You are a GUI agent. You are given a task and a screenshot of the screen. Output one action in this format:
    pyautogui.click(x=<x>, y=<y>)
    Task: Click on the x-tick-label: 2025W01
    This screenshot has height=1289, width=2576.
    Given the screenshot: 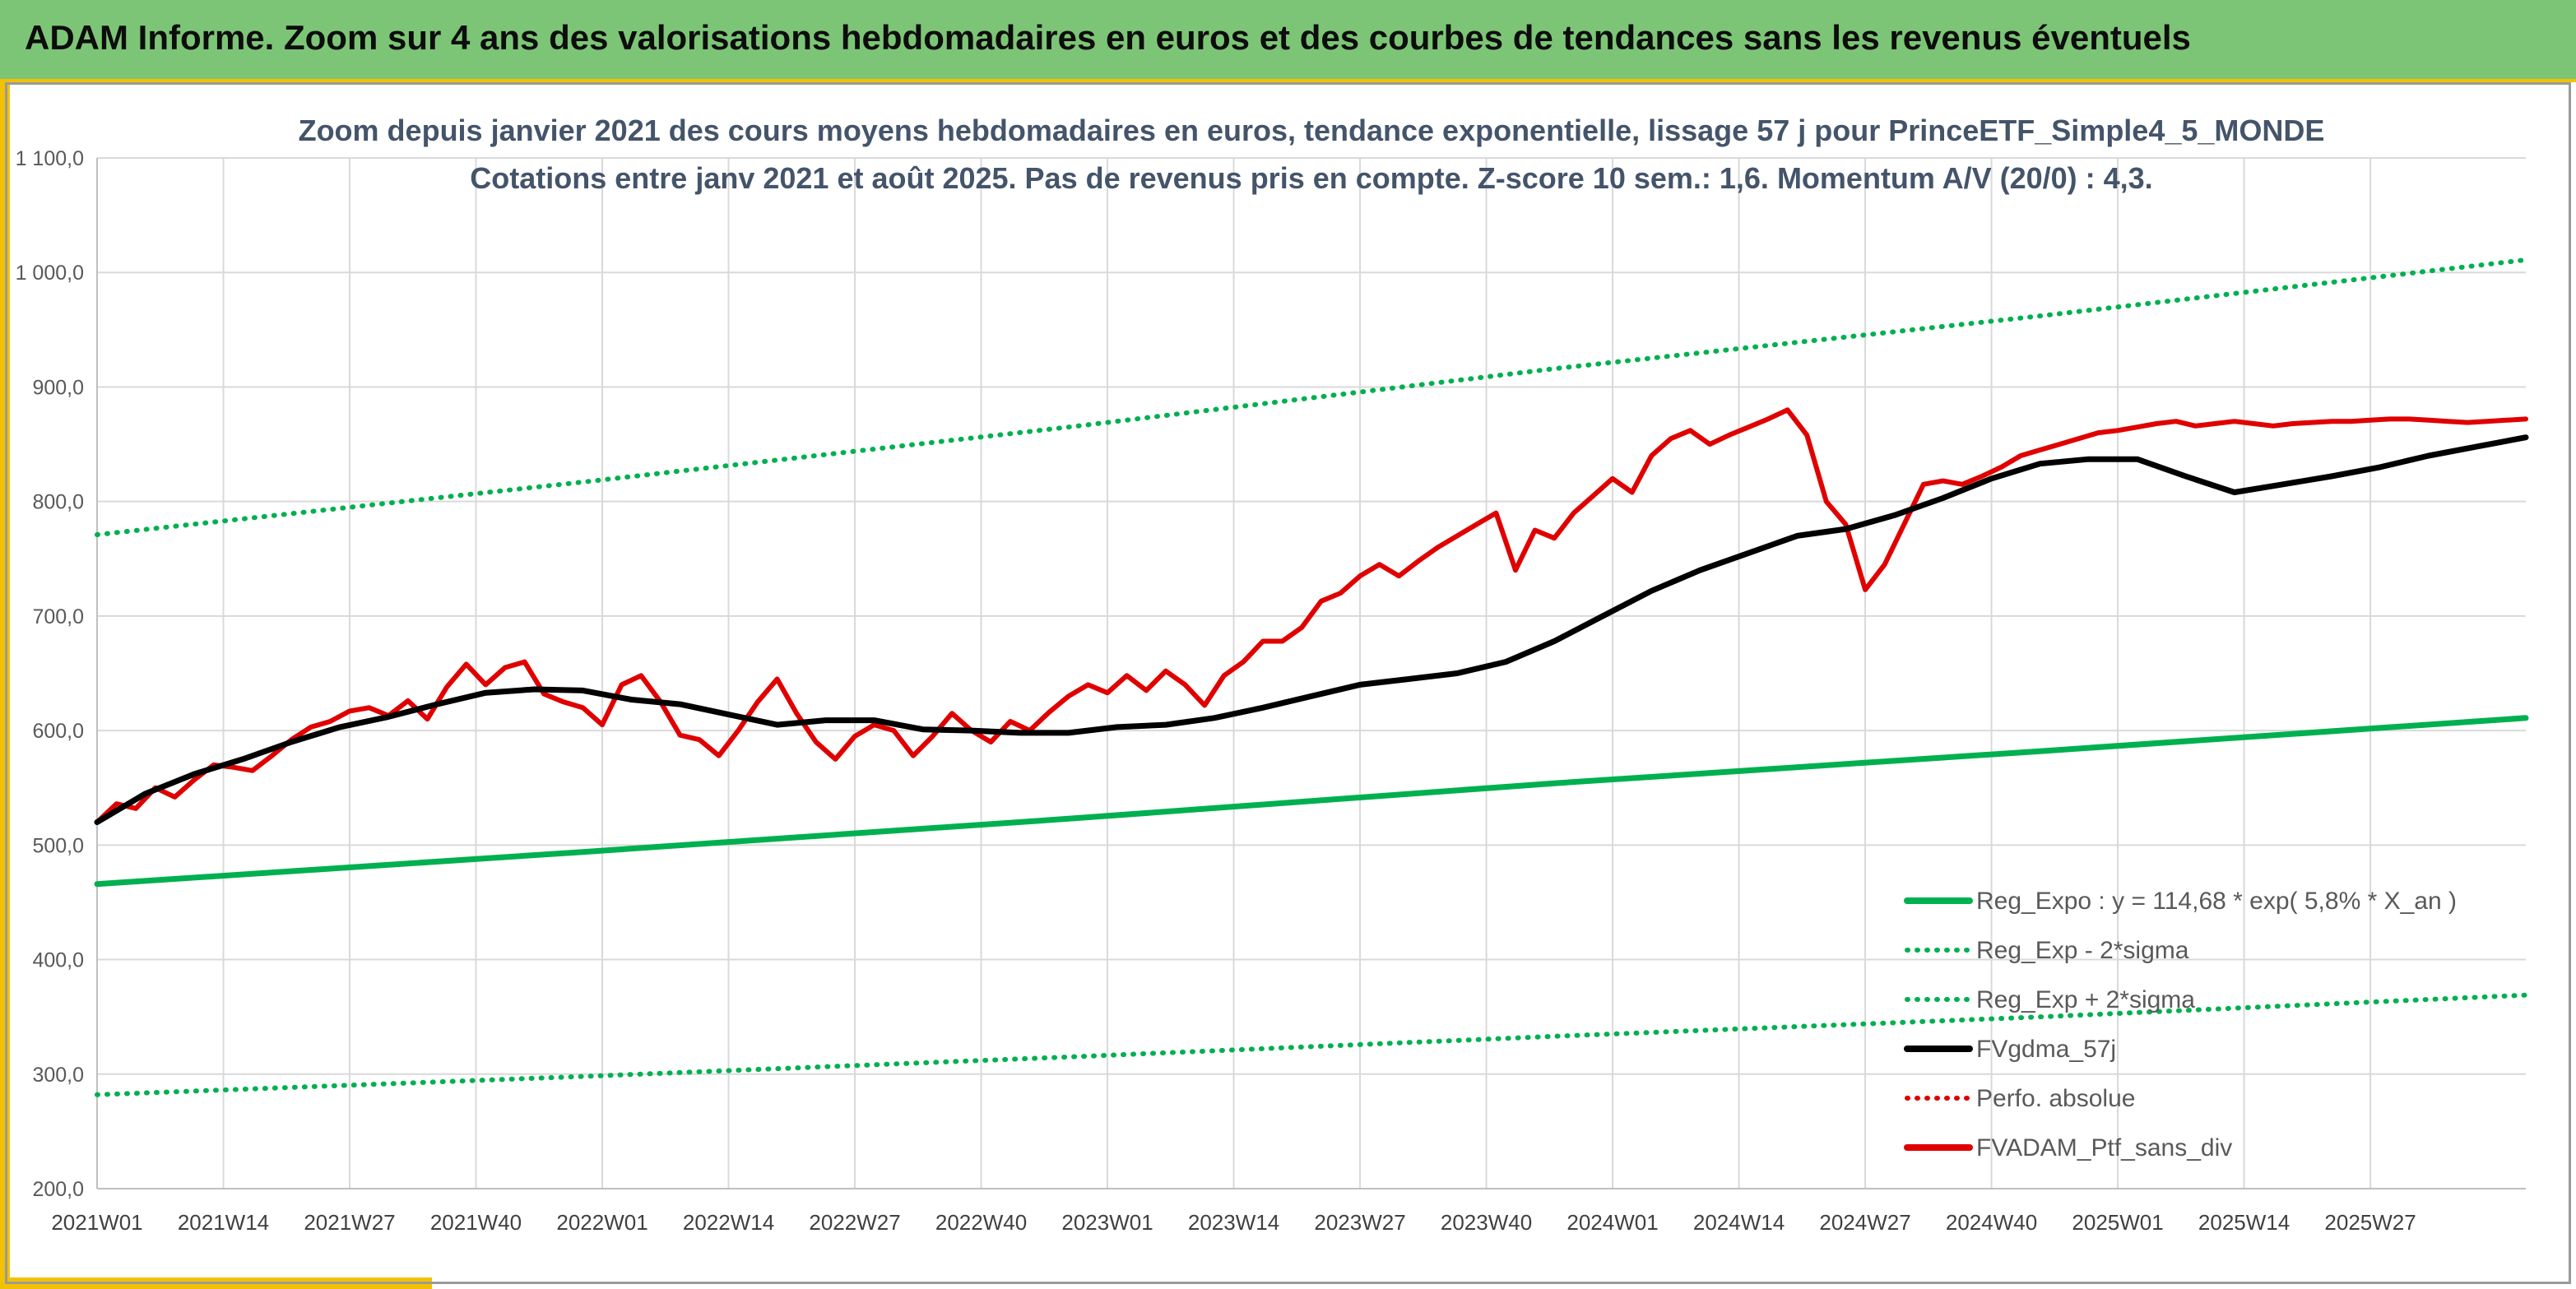 What is the action you would take?
    pyautogui.click(x=2117, y=1222)
    